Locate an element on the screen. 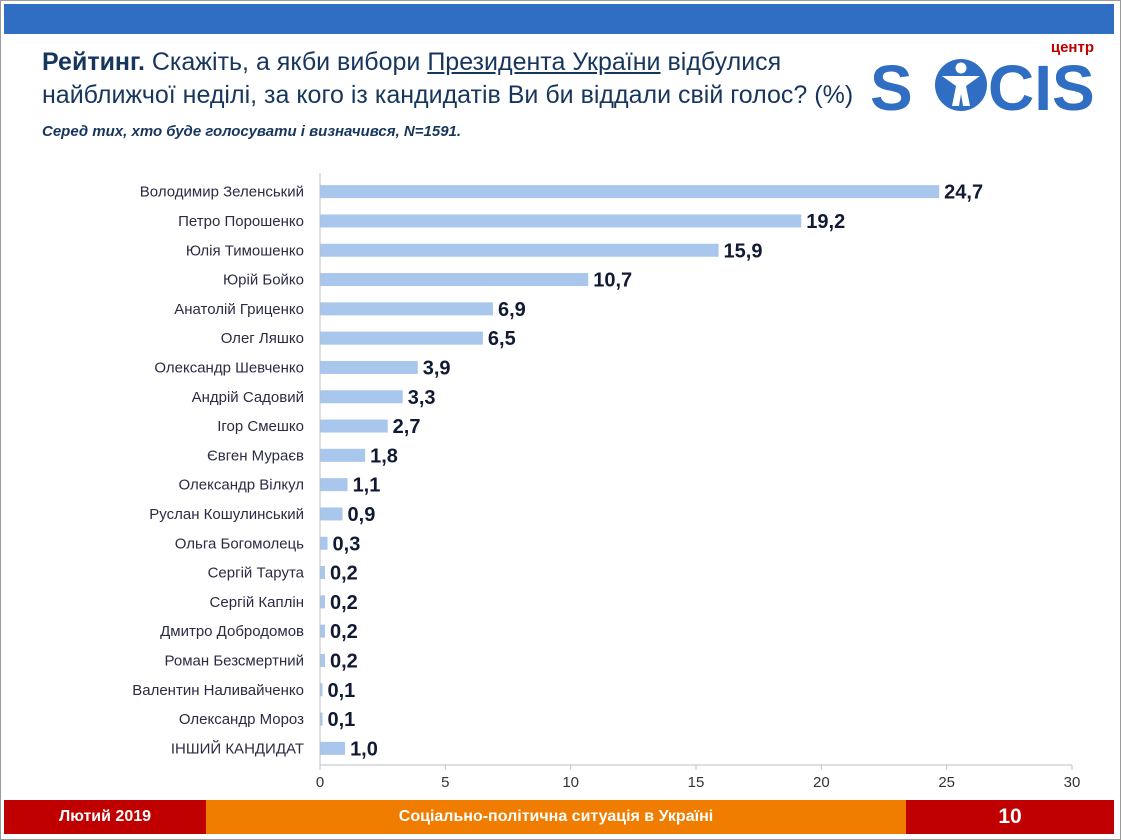 The height and width of the screenshot is (840, 1121). category-label: Роман Безсмертний is located at coordinates (234, 660).